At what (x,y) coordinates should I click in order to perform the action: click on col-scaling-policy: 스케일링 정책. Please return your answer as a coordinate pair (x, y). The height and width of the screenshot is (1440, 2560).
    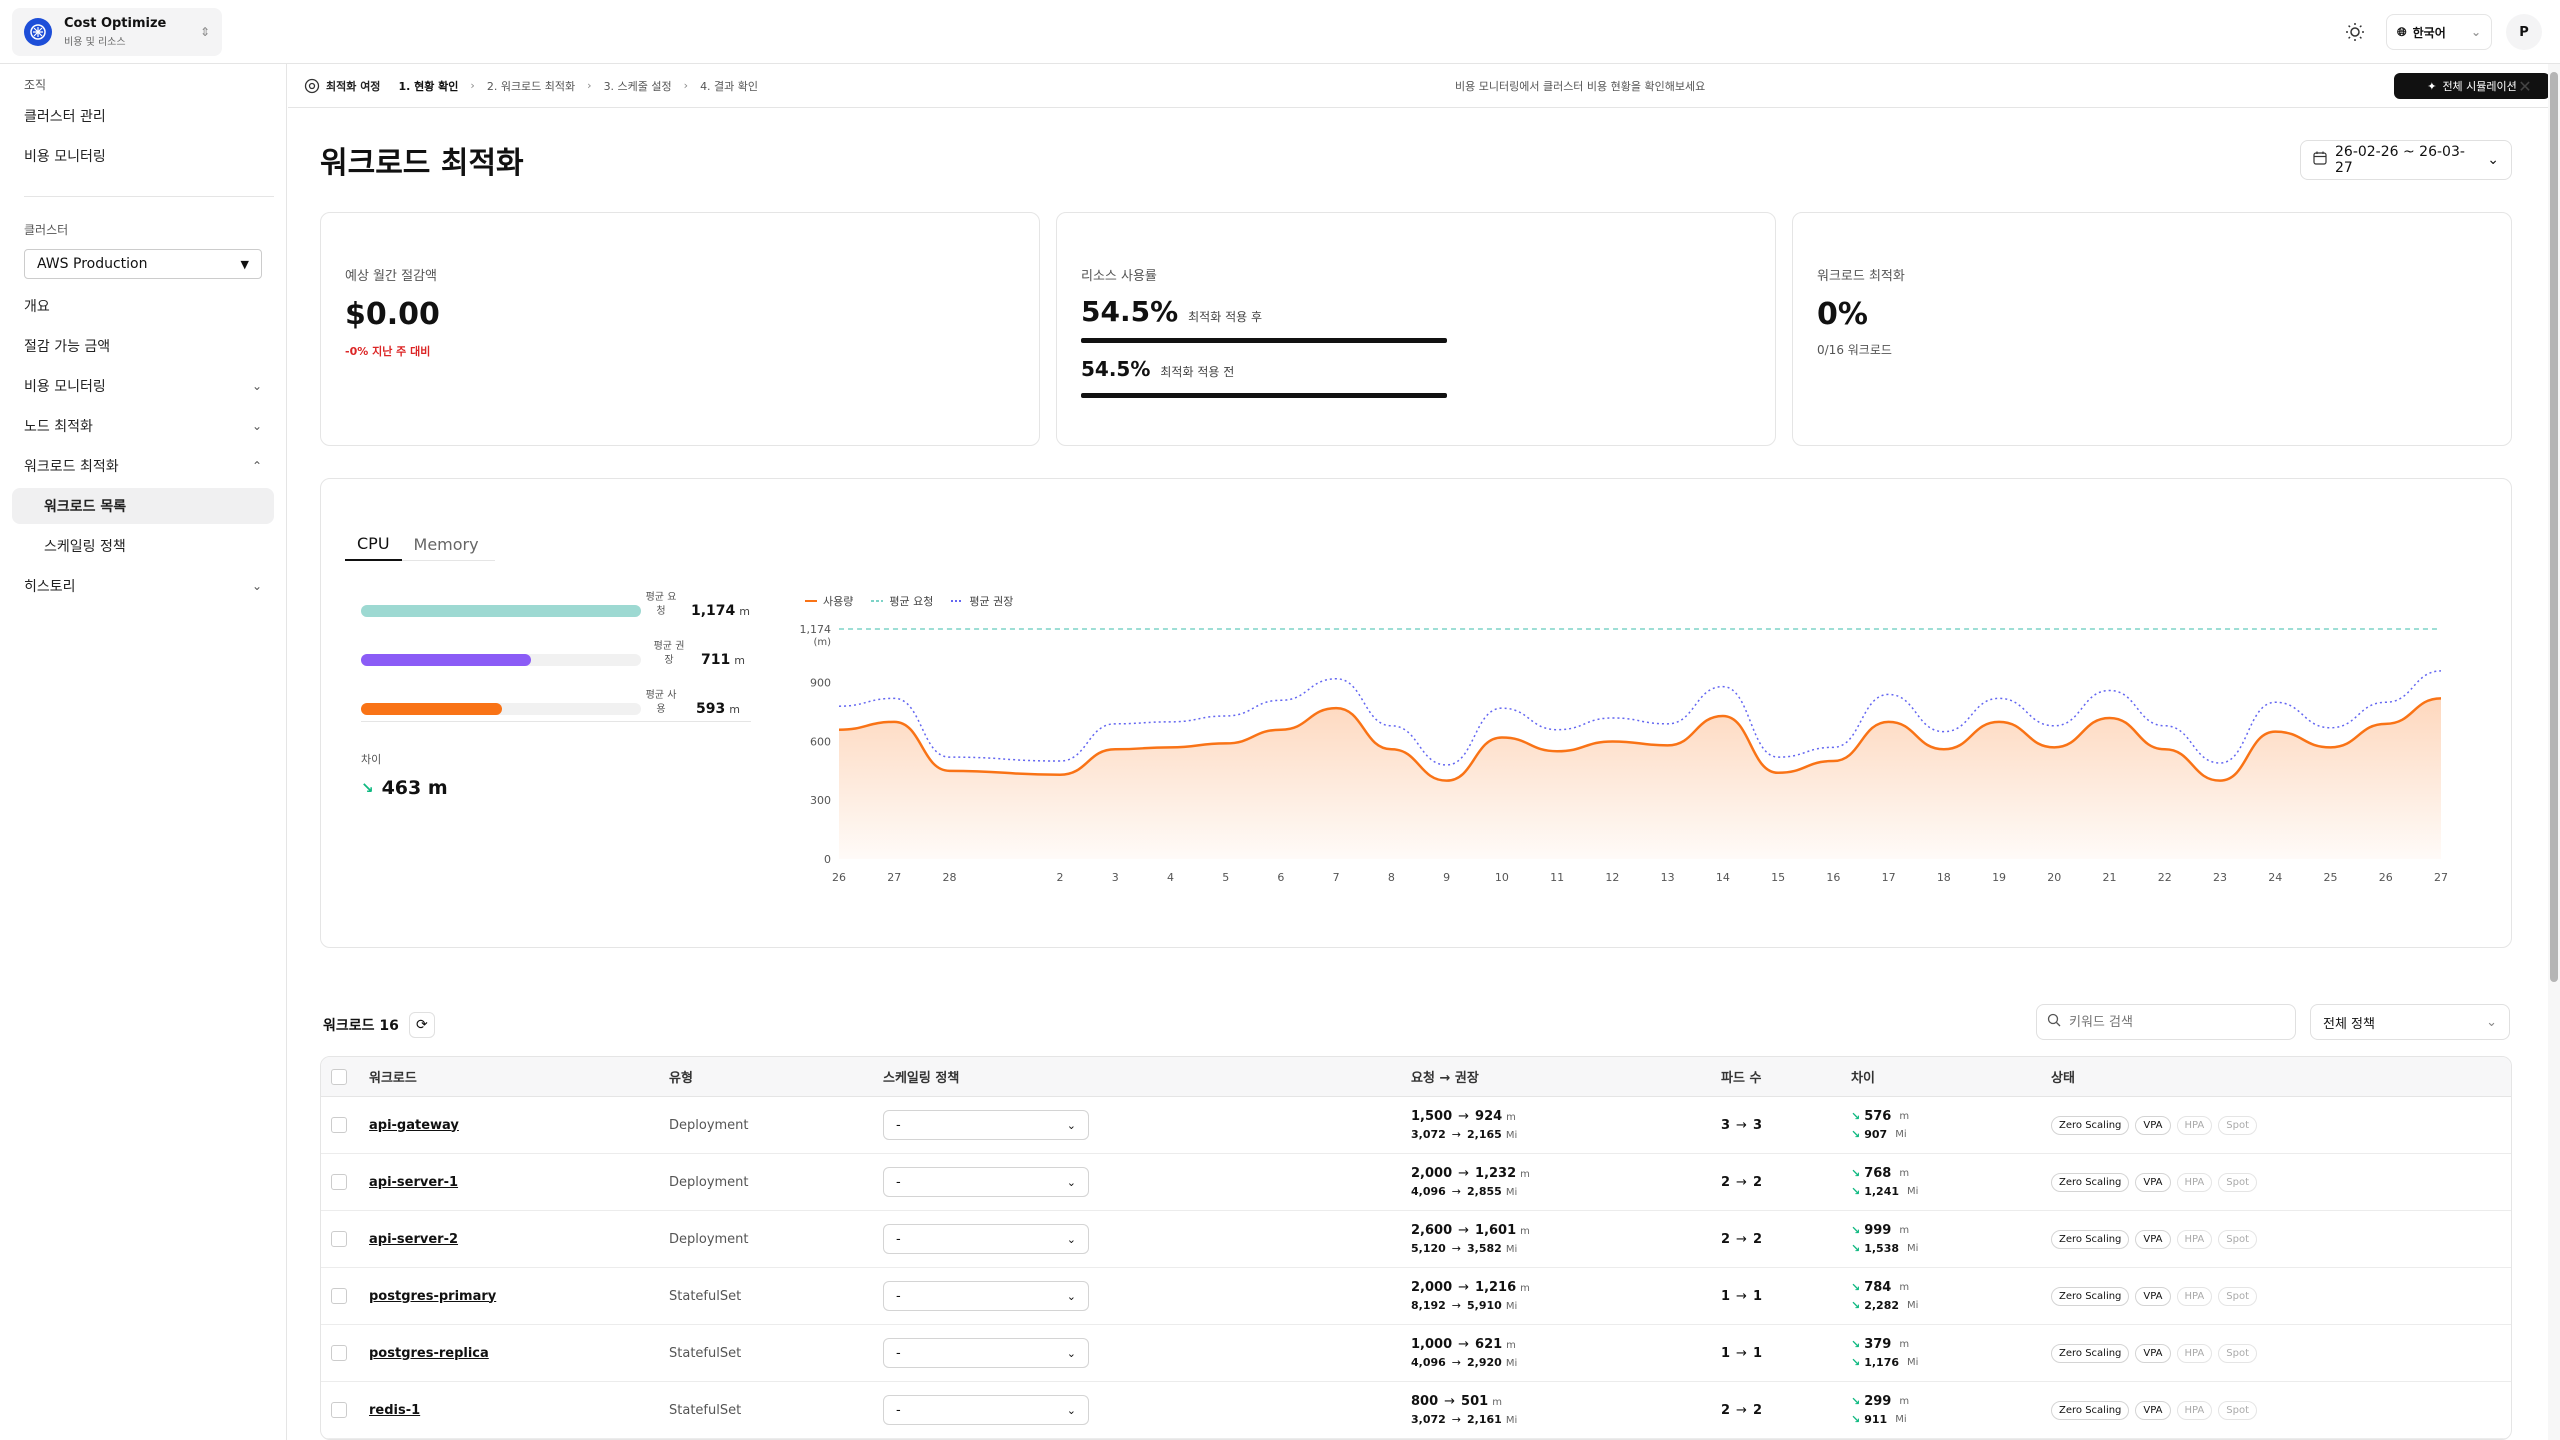
    Looking at the image, I should click on (921, 1078).